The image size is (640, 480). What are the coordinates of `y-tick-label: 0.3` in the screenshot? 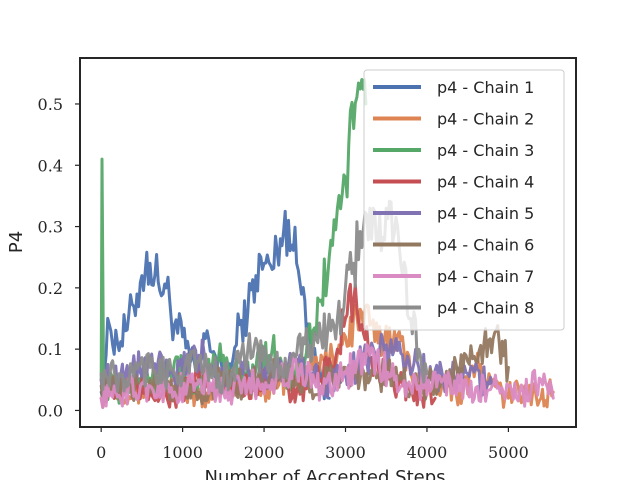 It's located at (50, 227).